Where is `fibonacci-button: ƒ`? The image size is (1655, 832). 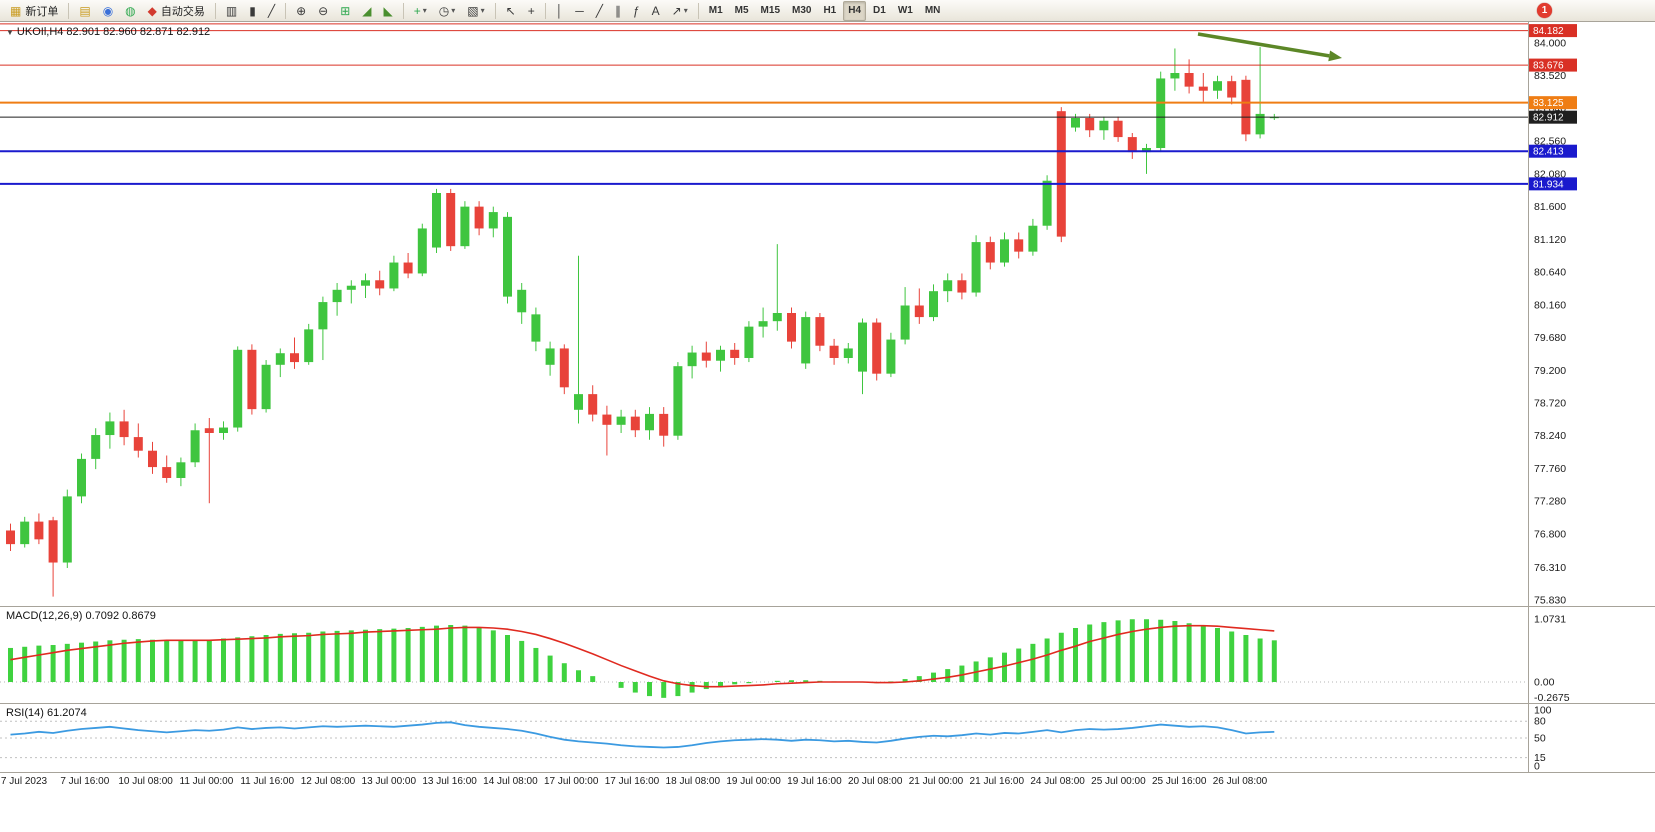
fibonacci-button: ƒ is located at coordinates (636, 11).